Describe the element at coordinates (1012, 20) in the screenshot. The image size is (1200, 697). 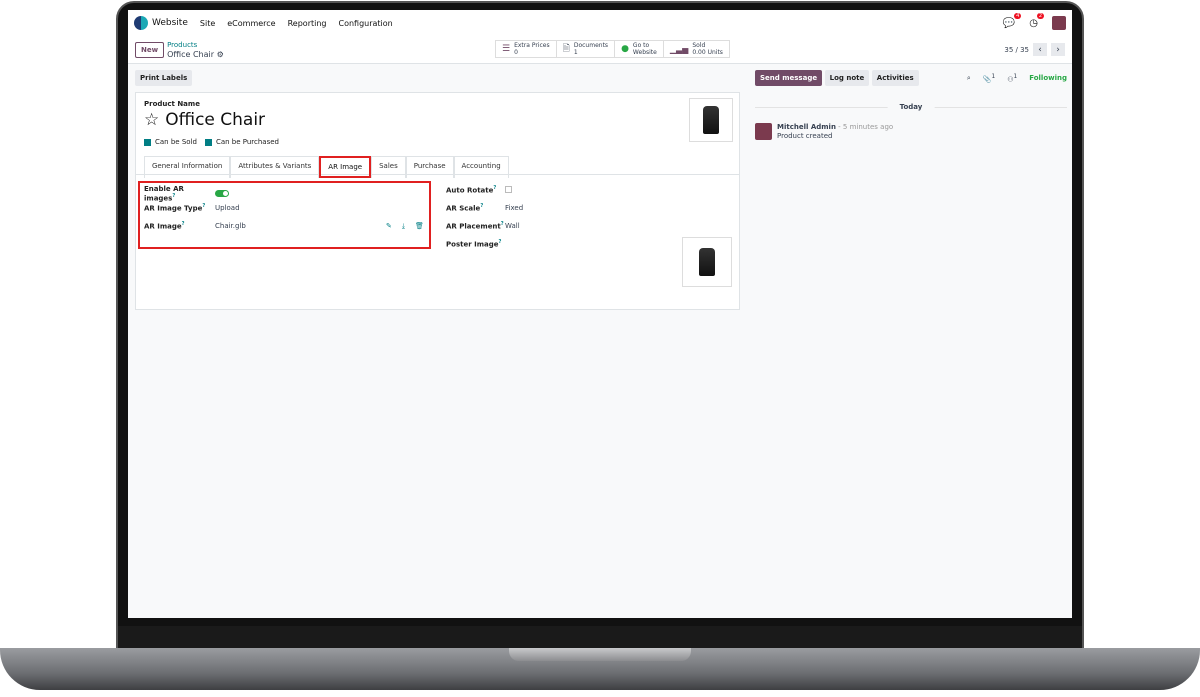
I see `chat-icon: 💬 4` at that location.